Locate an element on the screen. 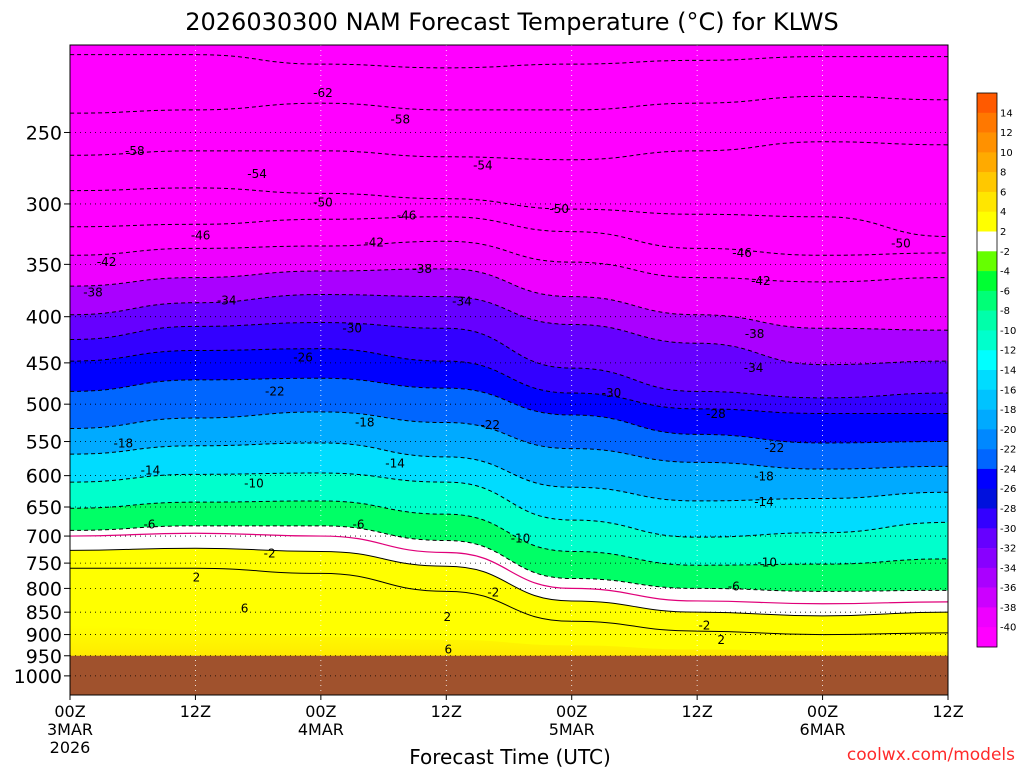 Image resolution: width=1024 pixels, height=768 pixels. colorbar-label: -28 is located at coordinates (1008, 509).